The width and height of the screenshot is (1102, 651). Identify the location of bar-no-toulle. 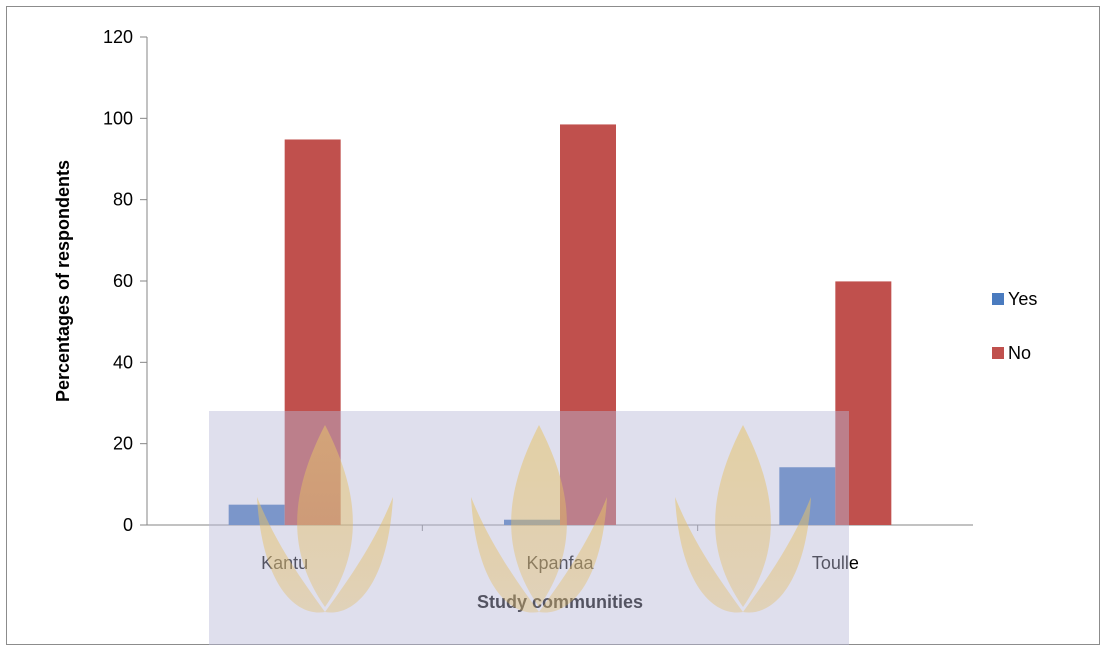
(863, 403).